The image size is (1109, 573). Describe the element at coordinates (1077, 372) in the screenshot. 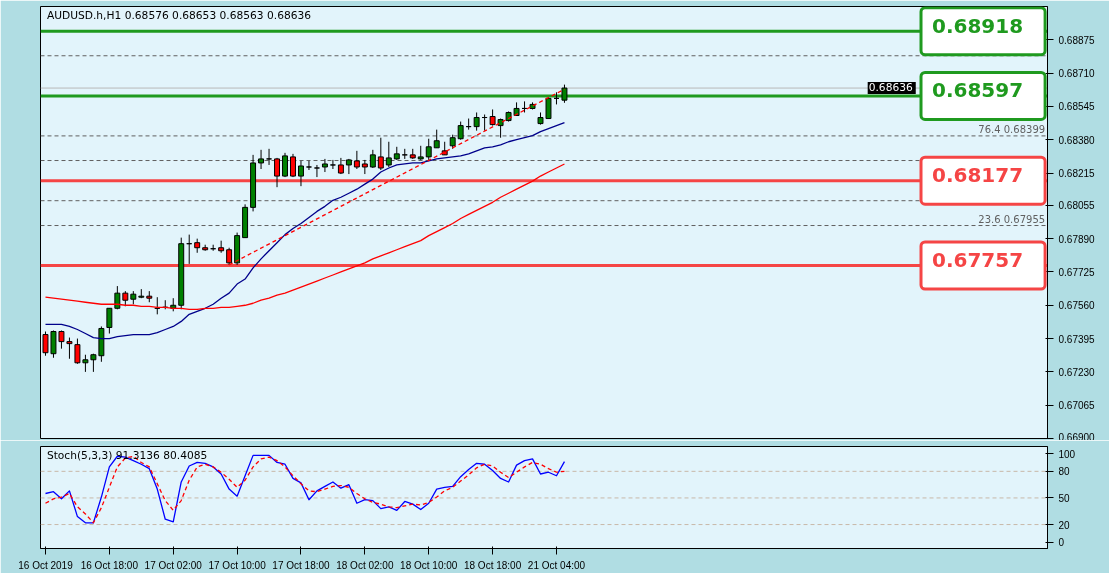

I see `y-tick-label: 0.67230` at that location.